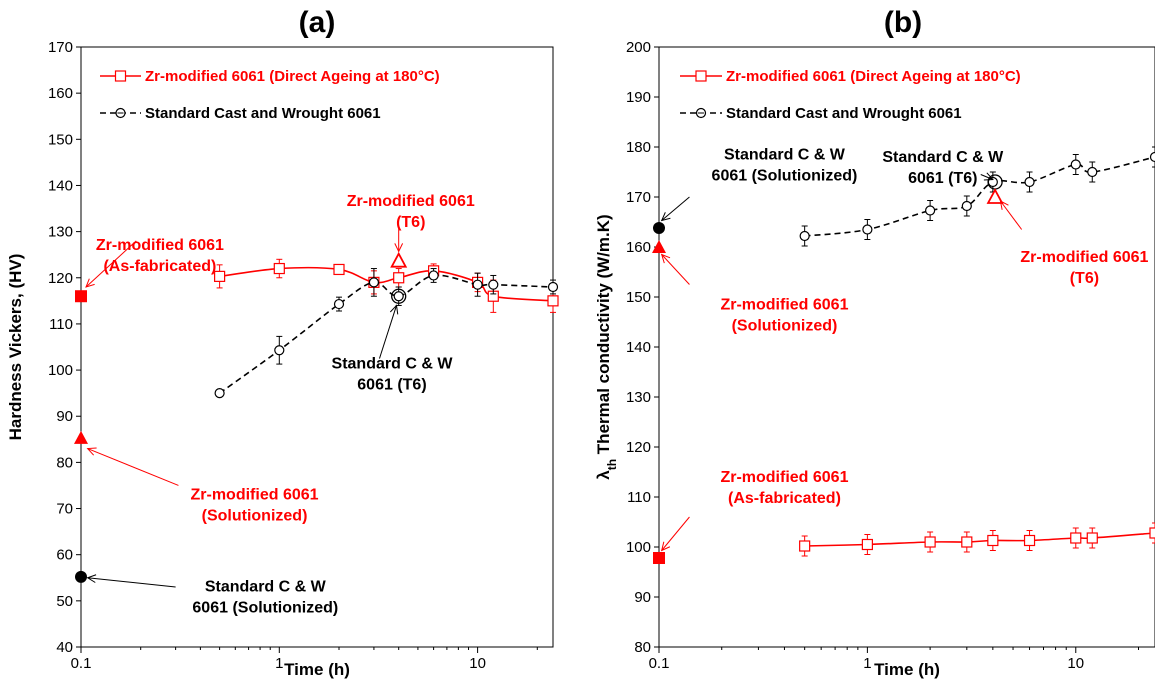 The image size is (1155, 684). Describe the element at coordinates (659, 558) in the screenshot. I see `marker-filled-square` at that location.